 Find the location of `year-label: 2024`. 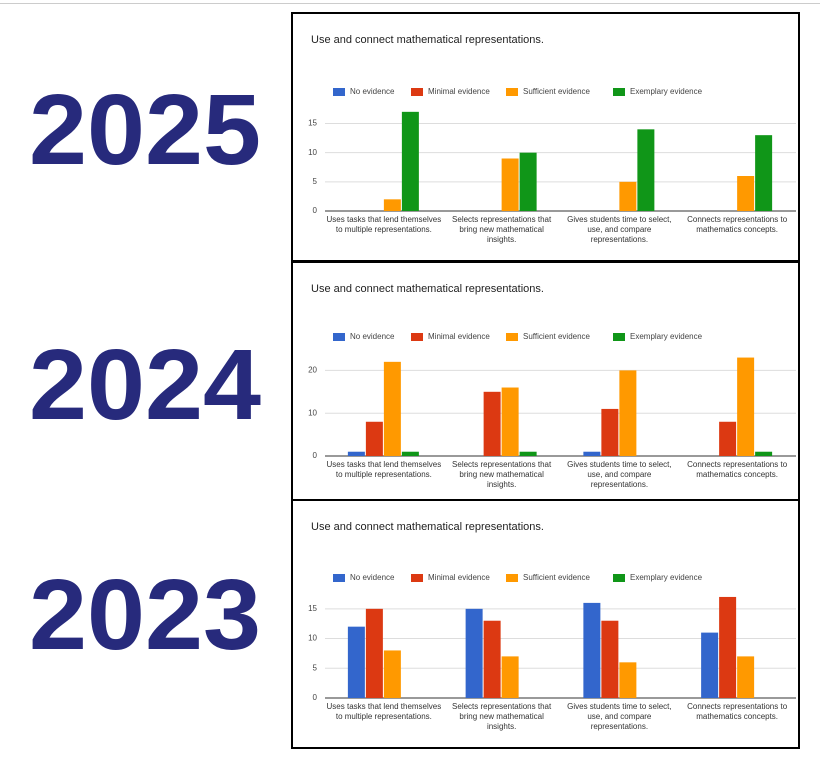

year-label: 2024 is located at coordinates (145, 385).